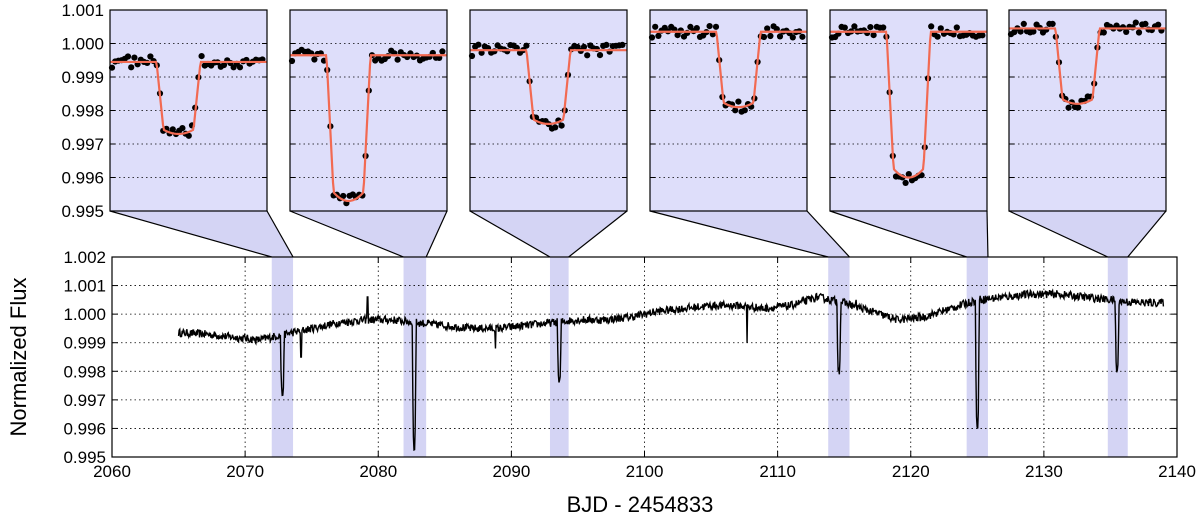  I want to click on y-tick-label: 1.002, so click(84, 257).